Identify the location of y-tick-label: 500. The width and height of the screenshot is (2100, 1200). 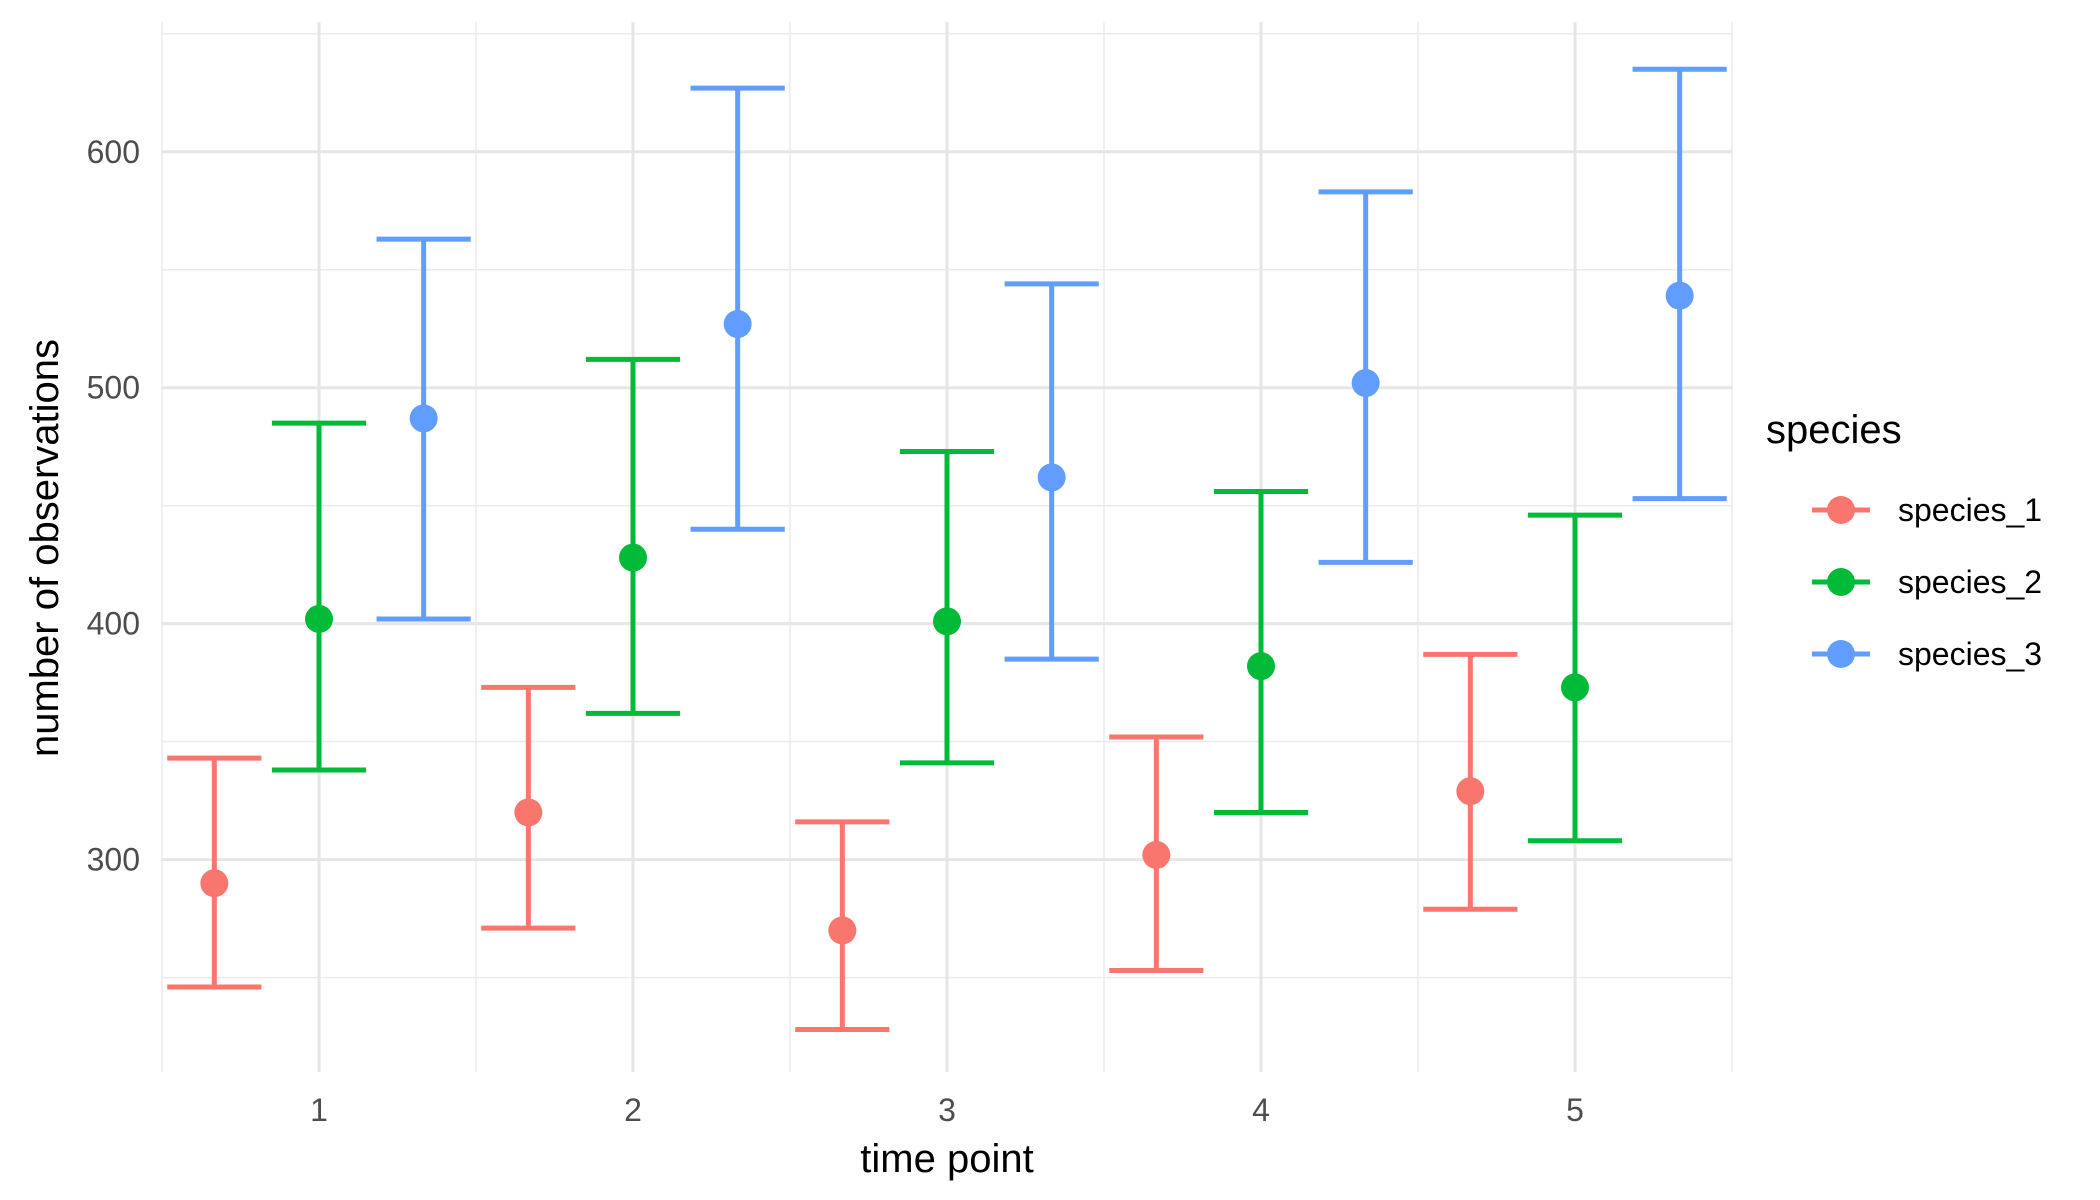
(113, 388).